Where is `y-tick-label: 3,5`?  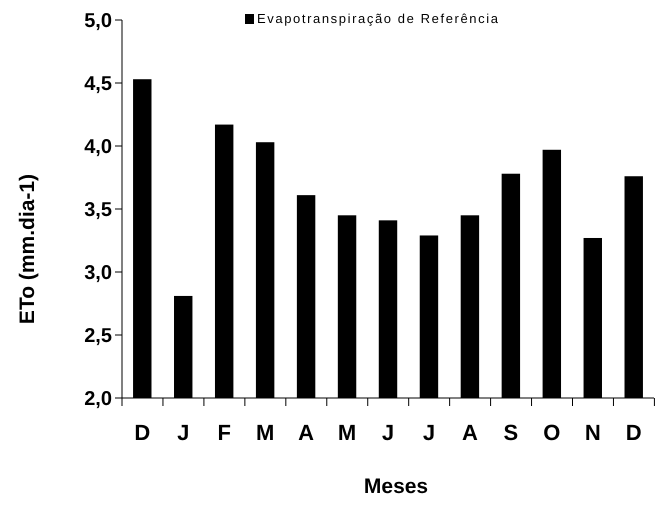 y-tick-label: 3,5 is located at coordinates (98, 210).